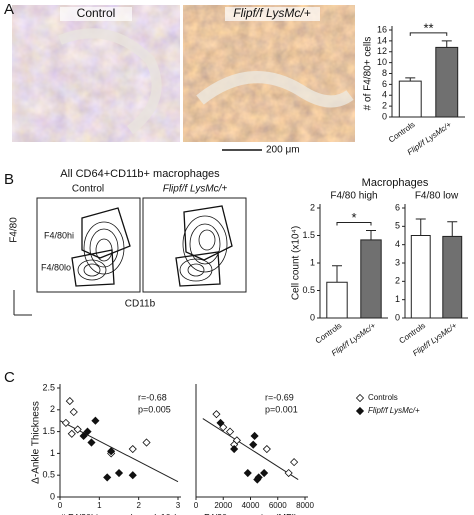 The width and height of the screenshot is (474, 515). I want to click on plot-title: Flipf/f LysMc/+, so click(195, 189).